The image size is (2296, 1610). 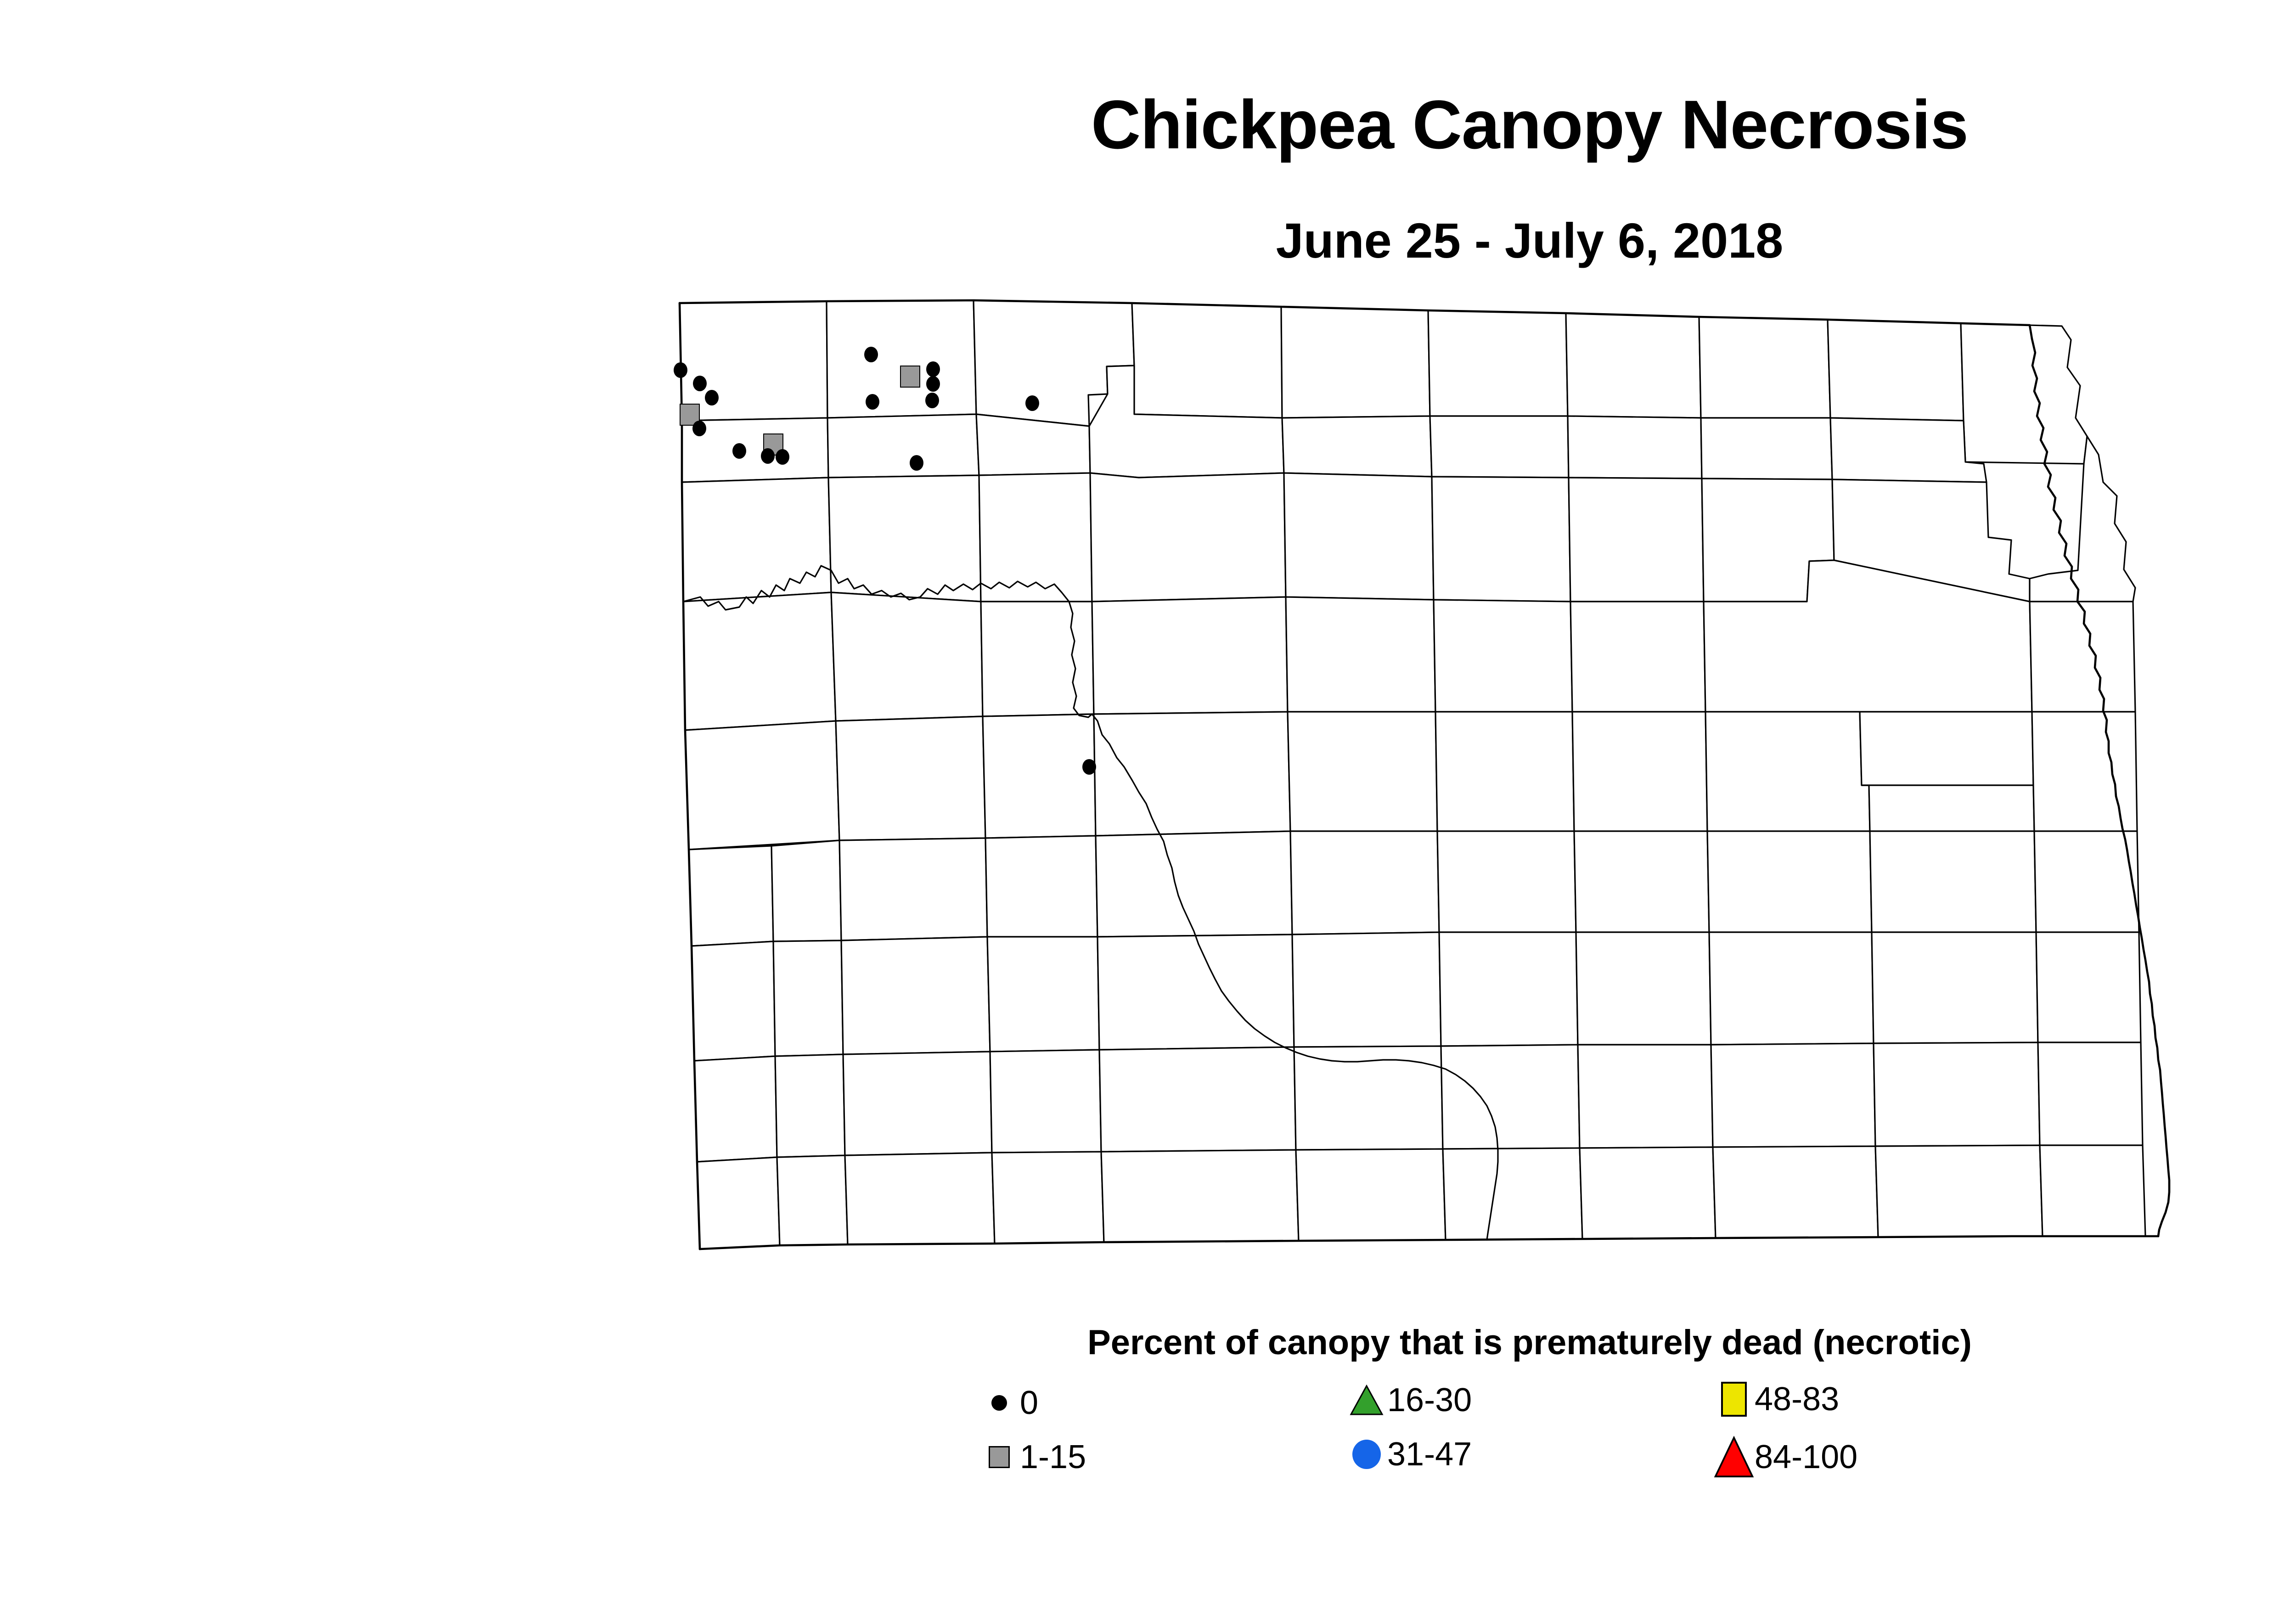 What do you see at coordinates (1429, 1400) in the screenshot?
I see `legend-item-label: 16-30` at bounding box center [1429, 1400].